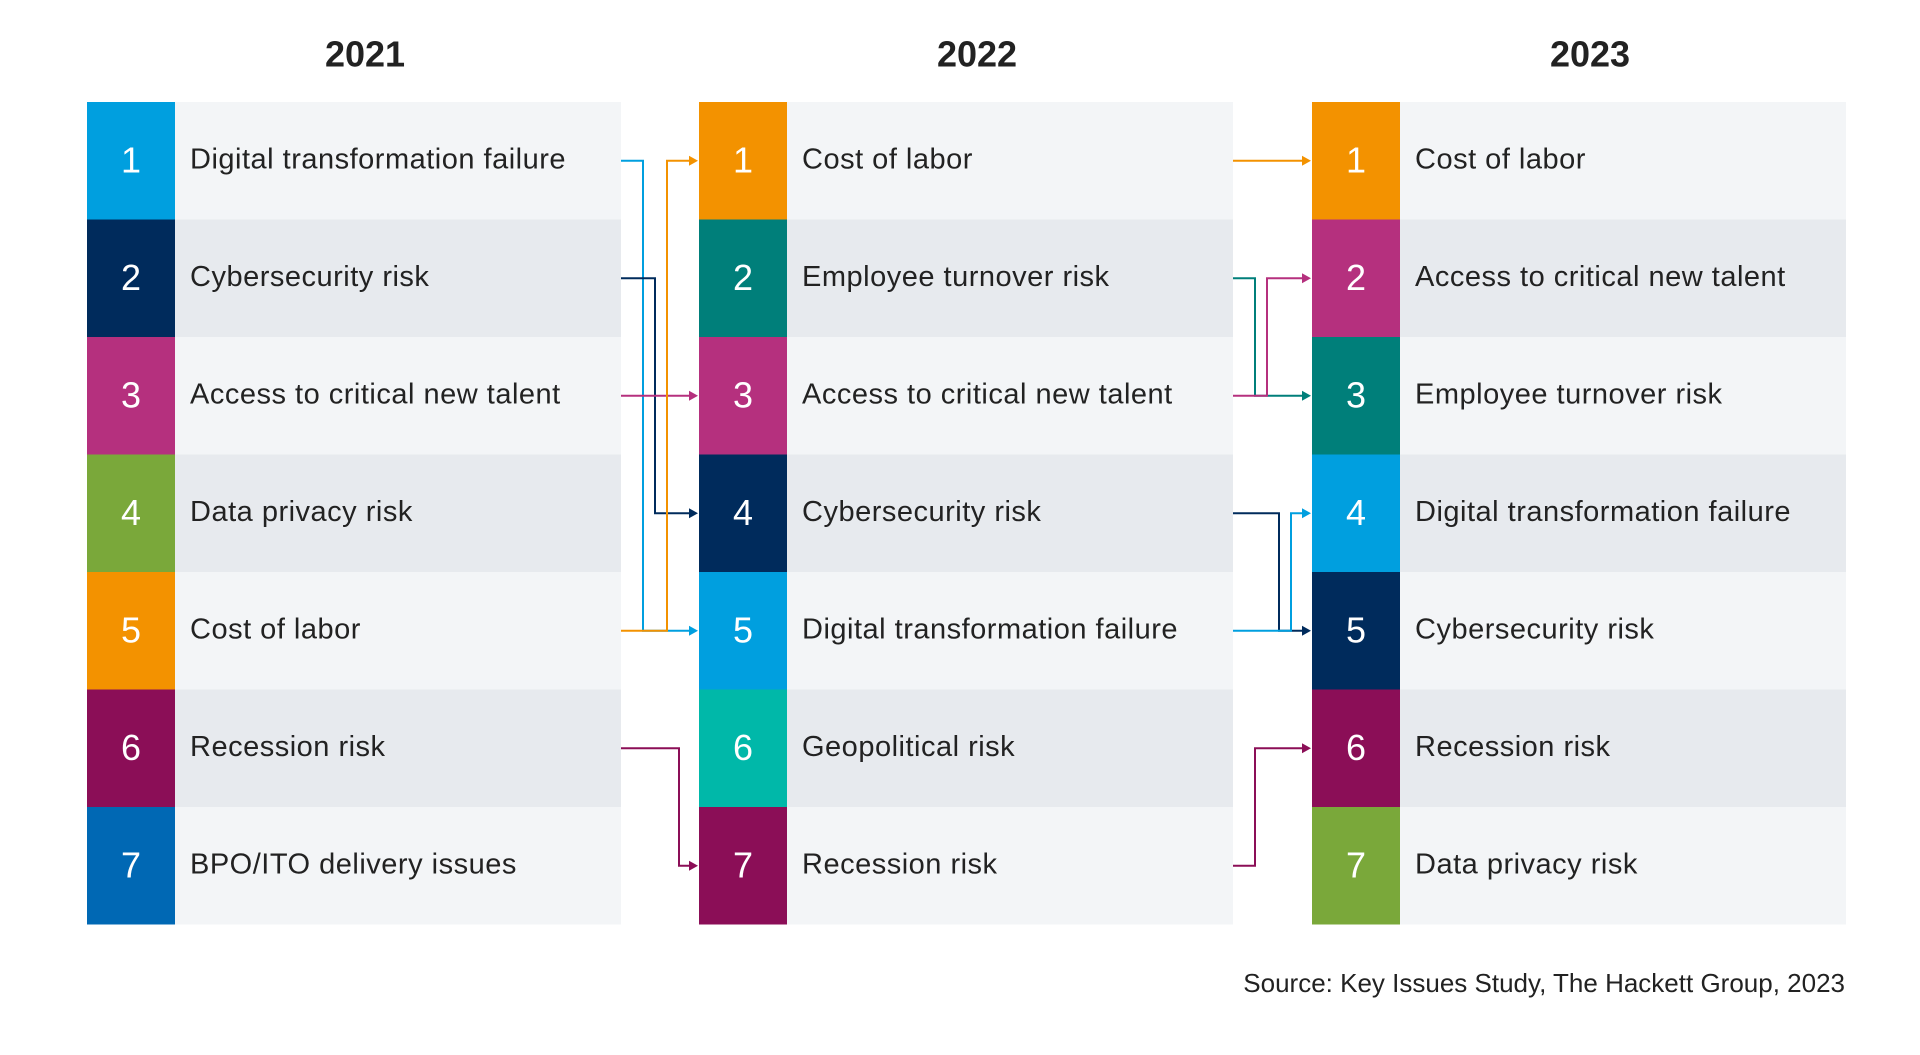 Image resolution: width=1920 pixels, height=1055 pixels. I want to click on column-year: 2021, so click(365, 54).